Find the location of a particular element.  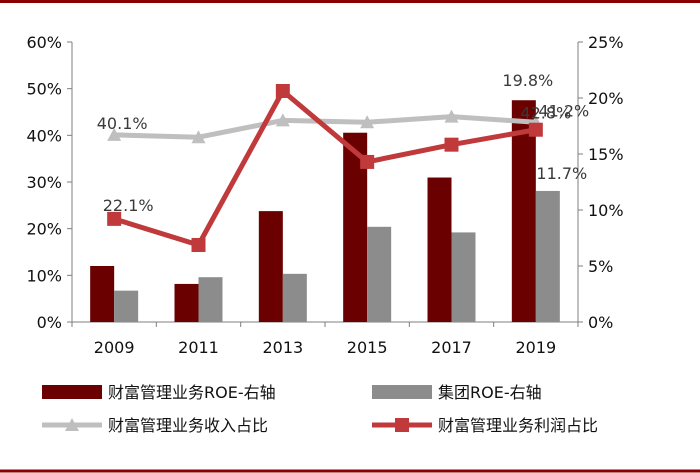

left-axis-tick-label: 30% is located at coordinates (44, 182).